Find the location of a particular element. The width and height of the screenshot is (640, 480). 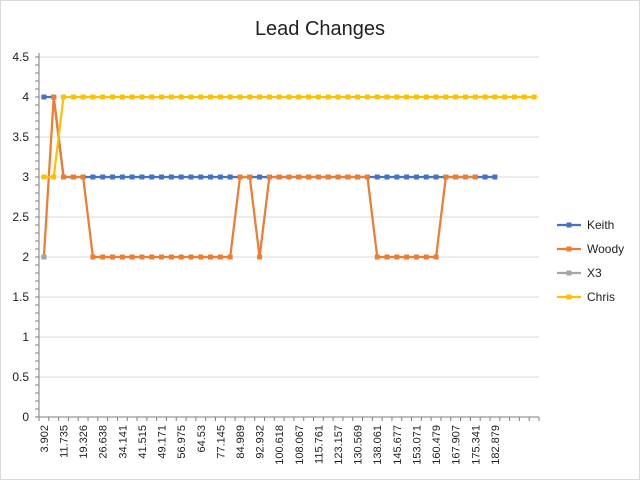

legend-swatch-marker is located at coordinates (569, 225).